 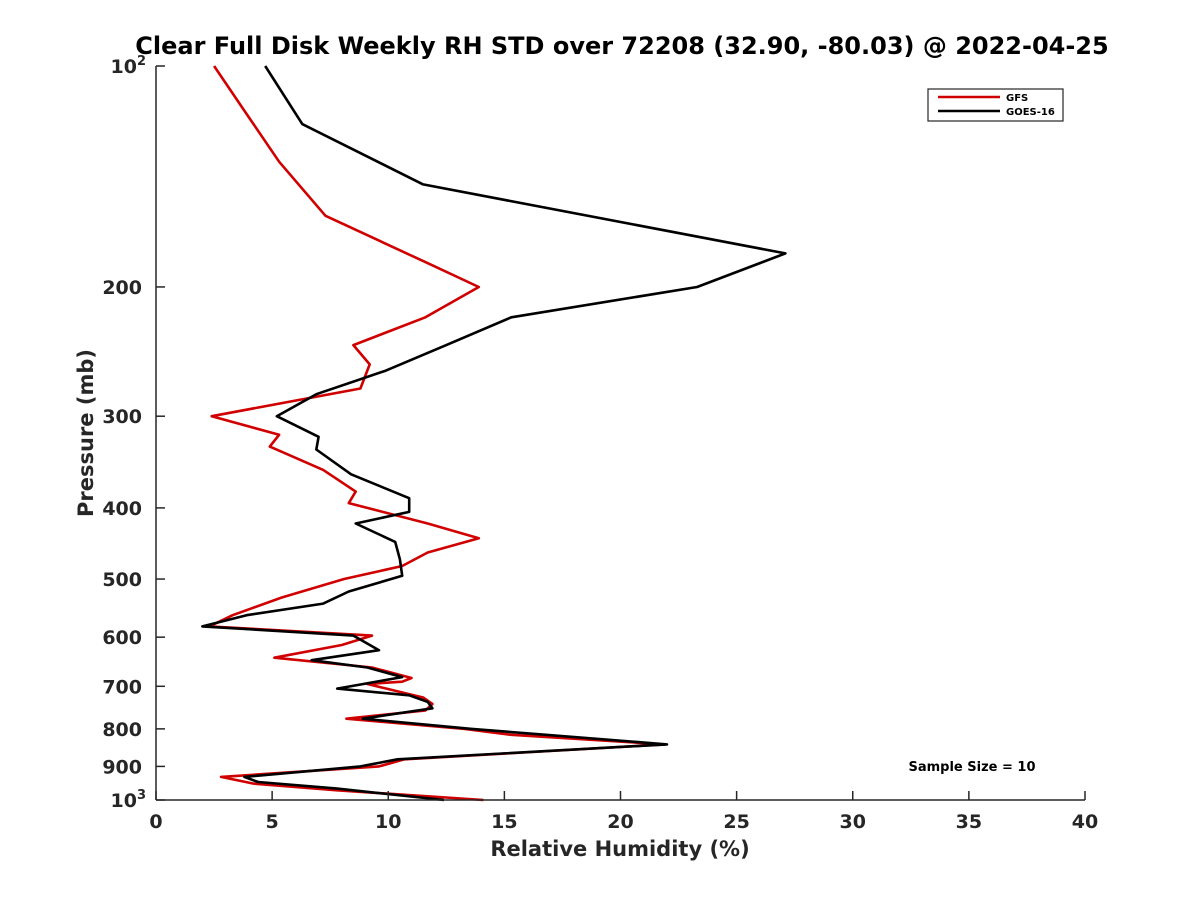 What do you see at coordinates (122, 580) in the screenshot?
I see `y-tick-label: 500` at bounding box center [122, 580].